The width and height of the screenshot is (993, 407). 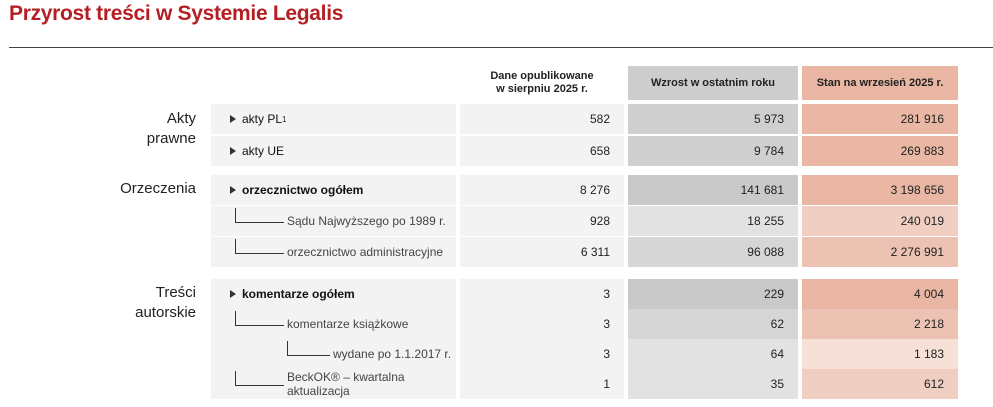 I want to click on column-header-growth-label: Wzrost w ostatnim roku, so click(x=713, y=82).